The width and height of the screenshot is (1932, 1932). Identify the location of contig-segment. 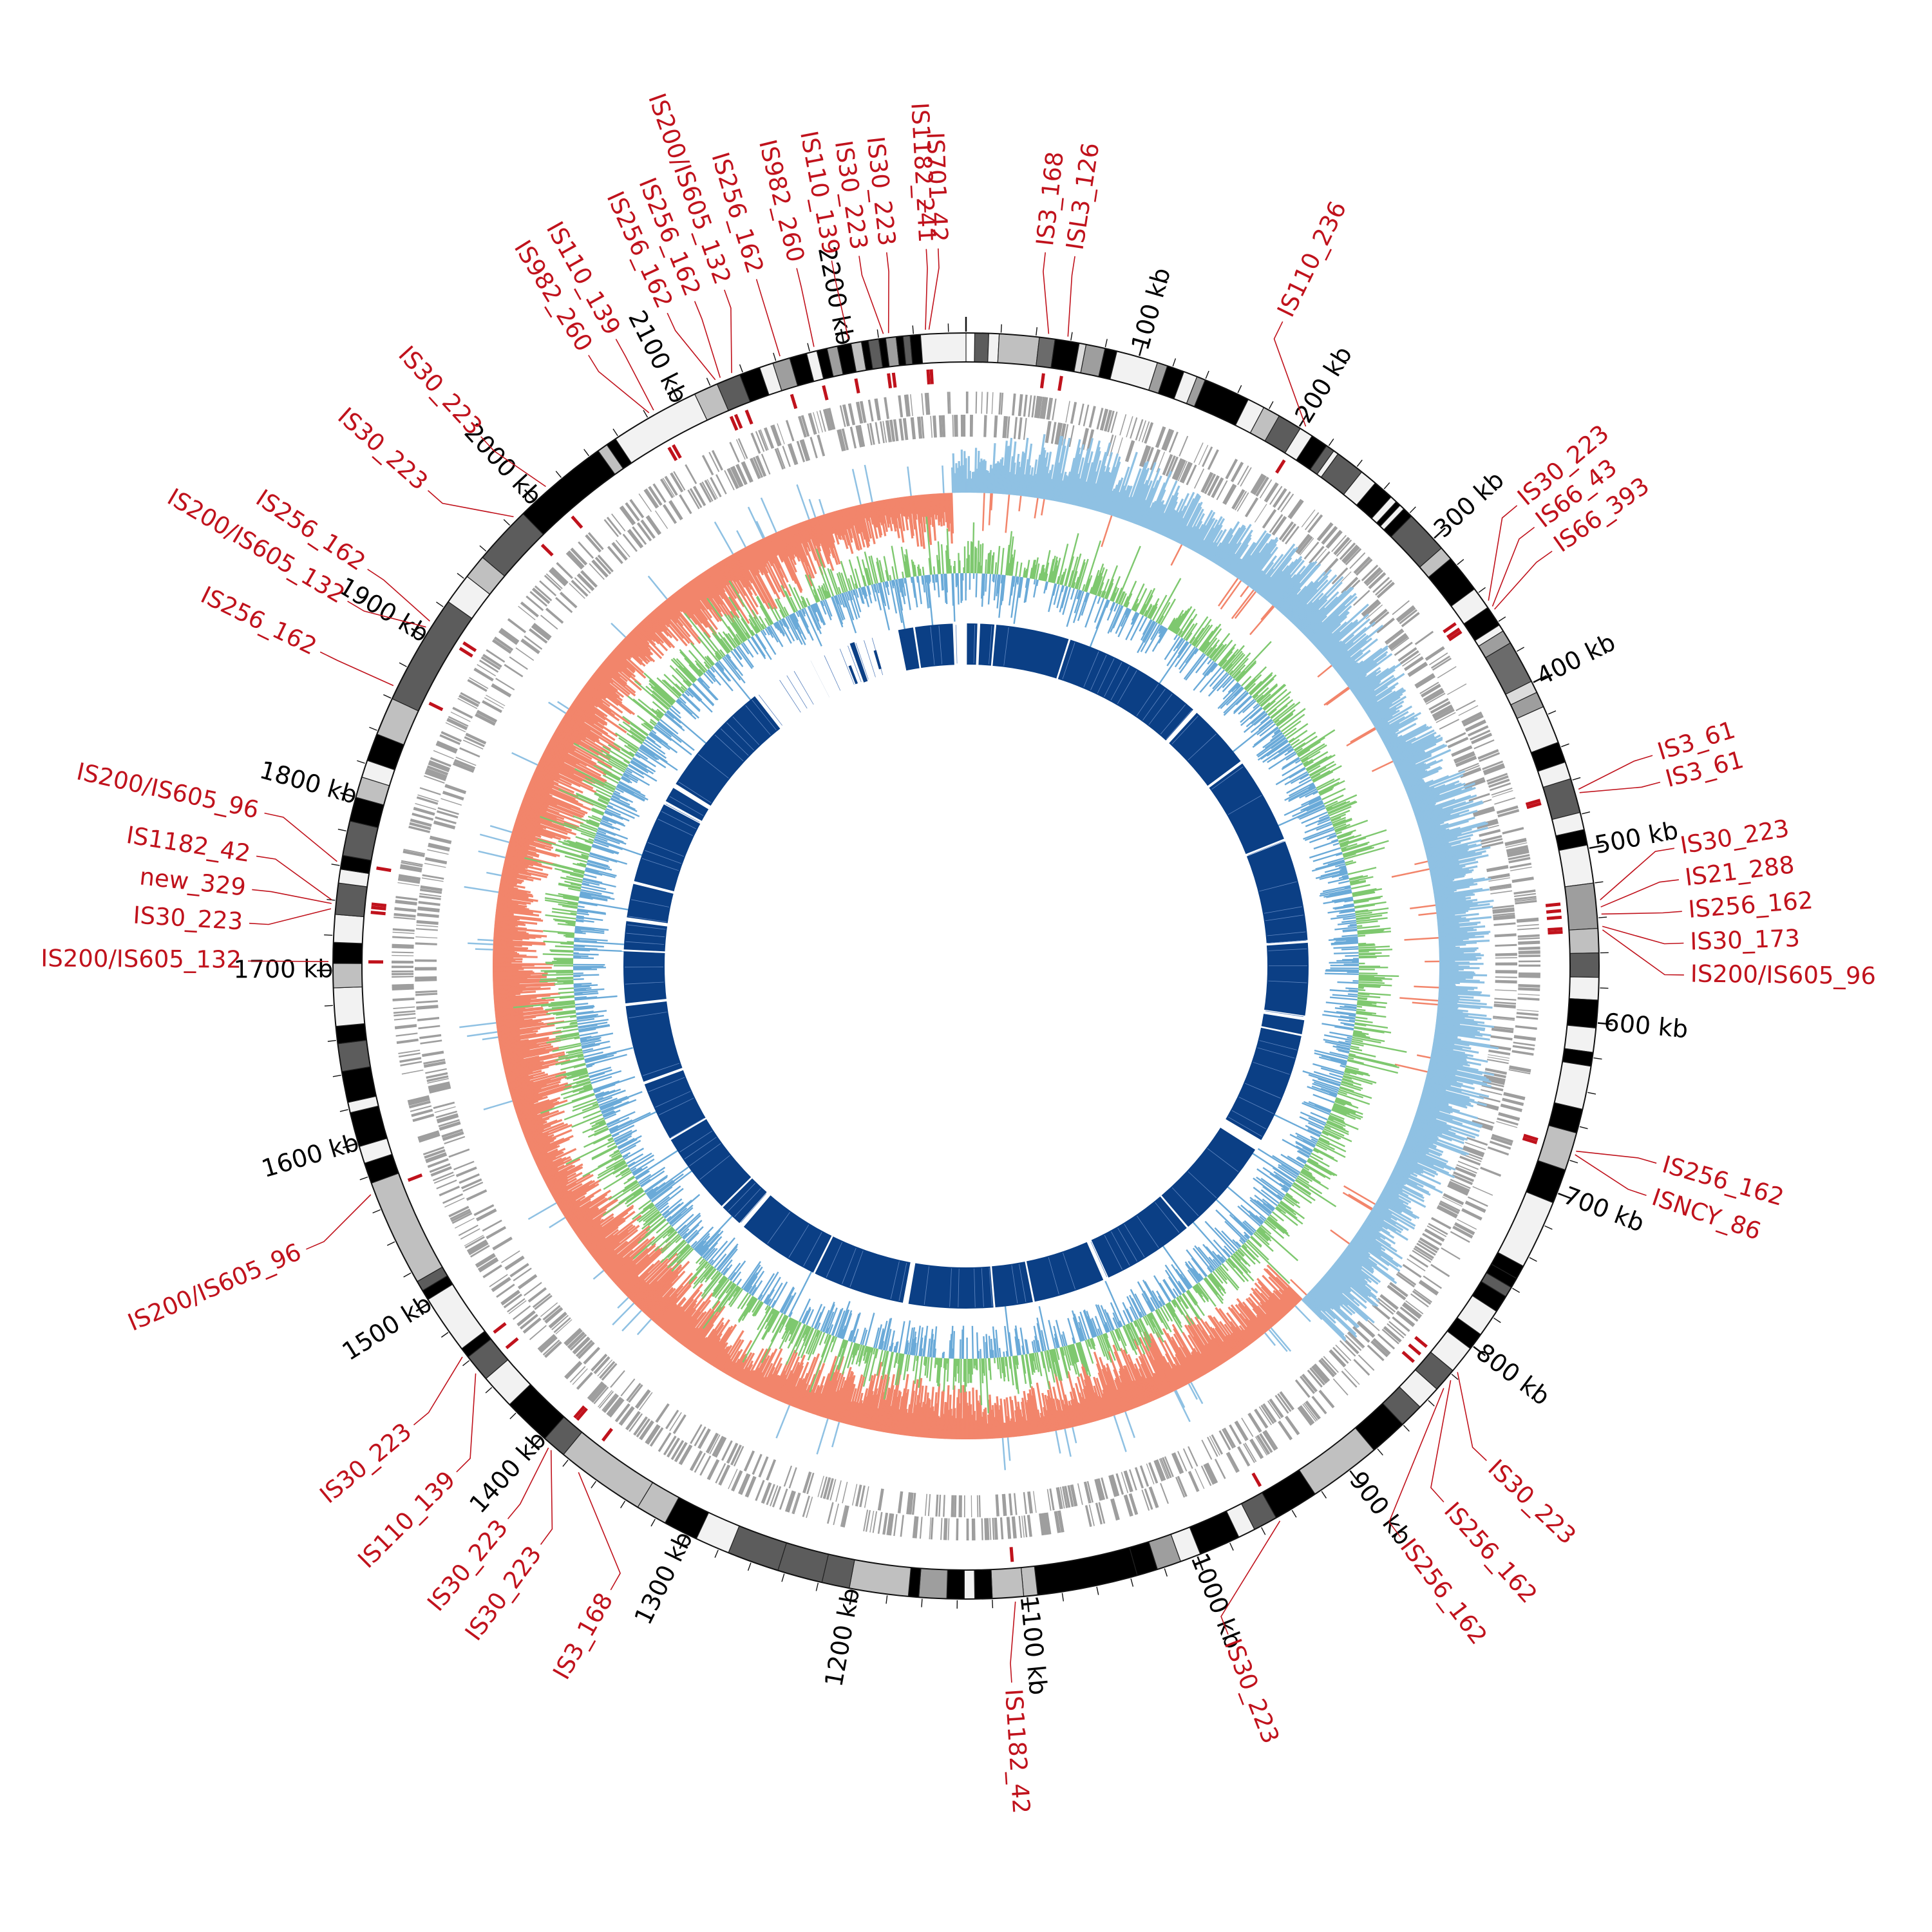
(1584, 941).